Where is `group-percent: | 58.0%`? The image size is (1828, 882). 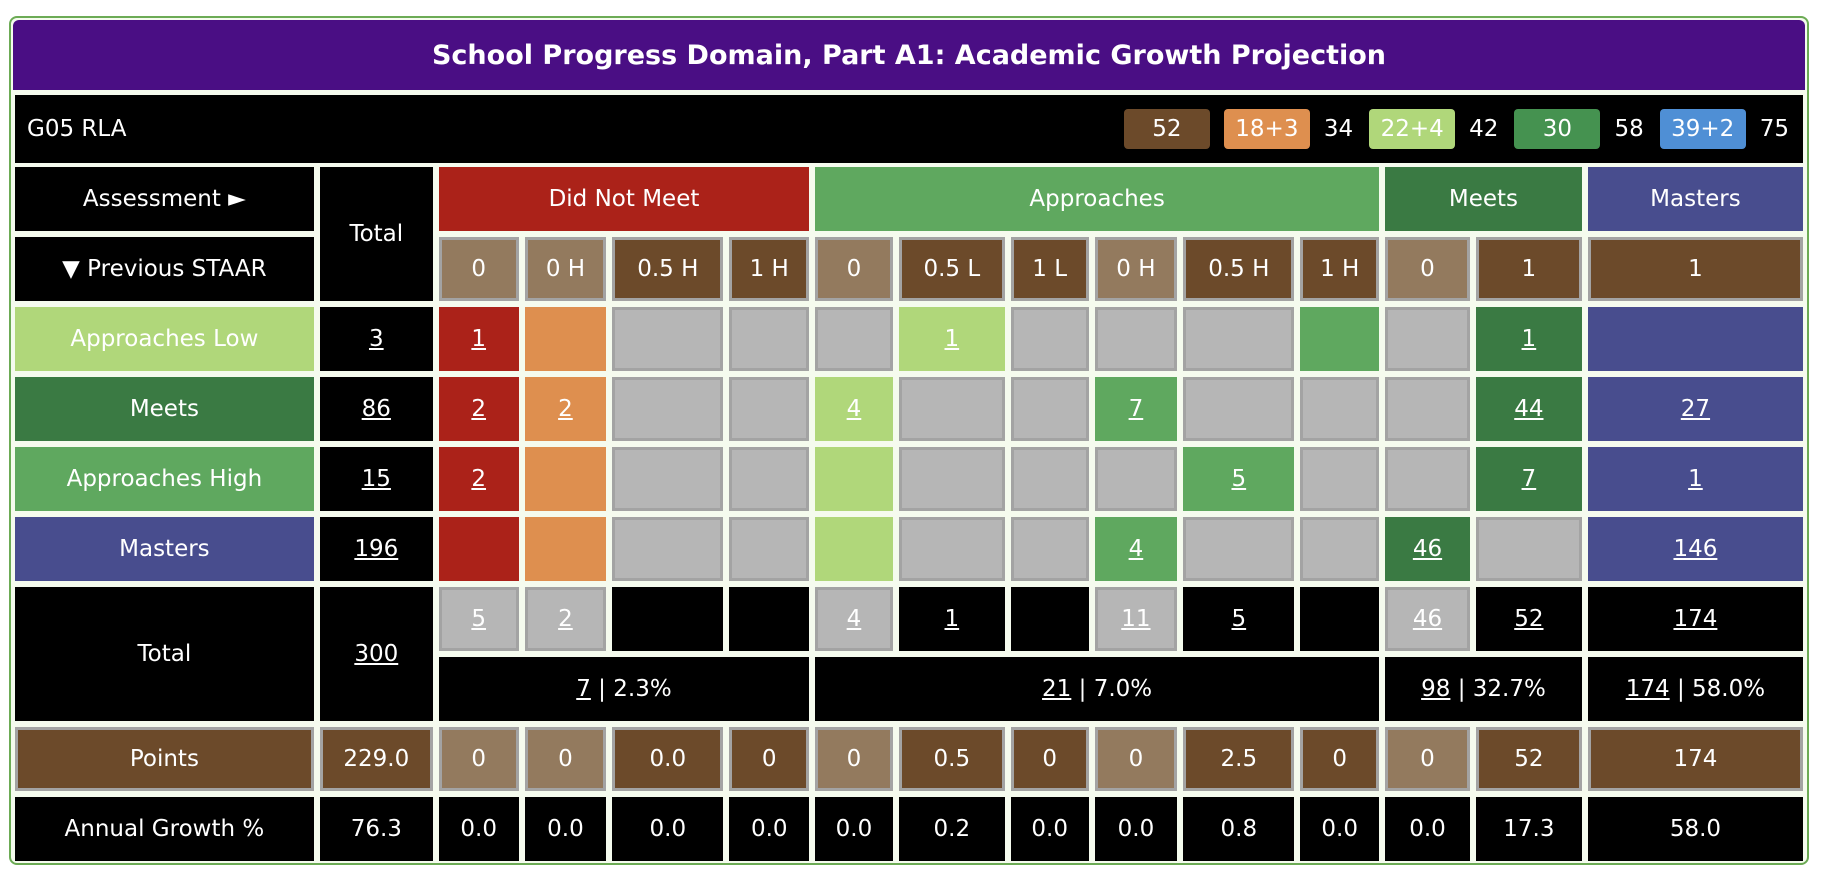 group-percent: | 58.0% is located at coordinates (1717, 689).